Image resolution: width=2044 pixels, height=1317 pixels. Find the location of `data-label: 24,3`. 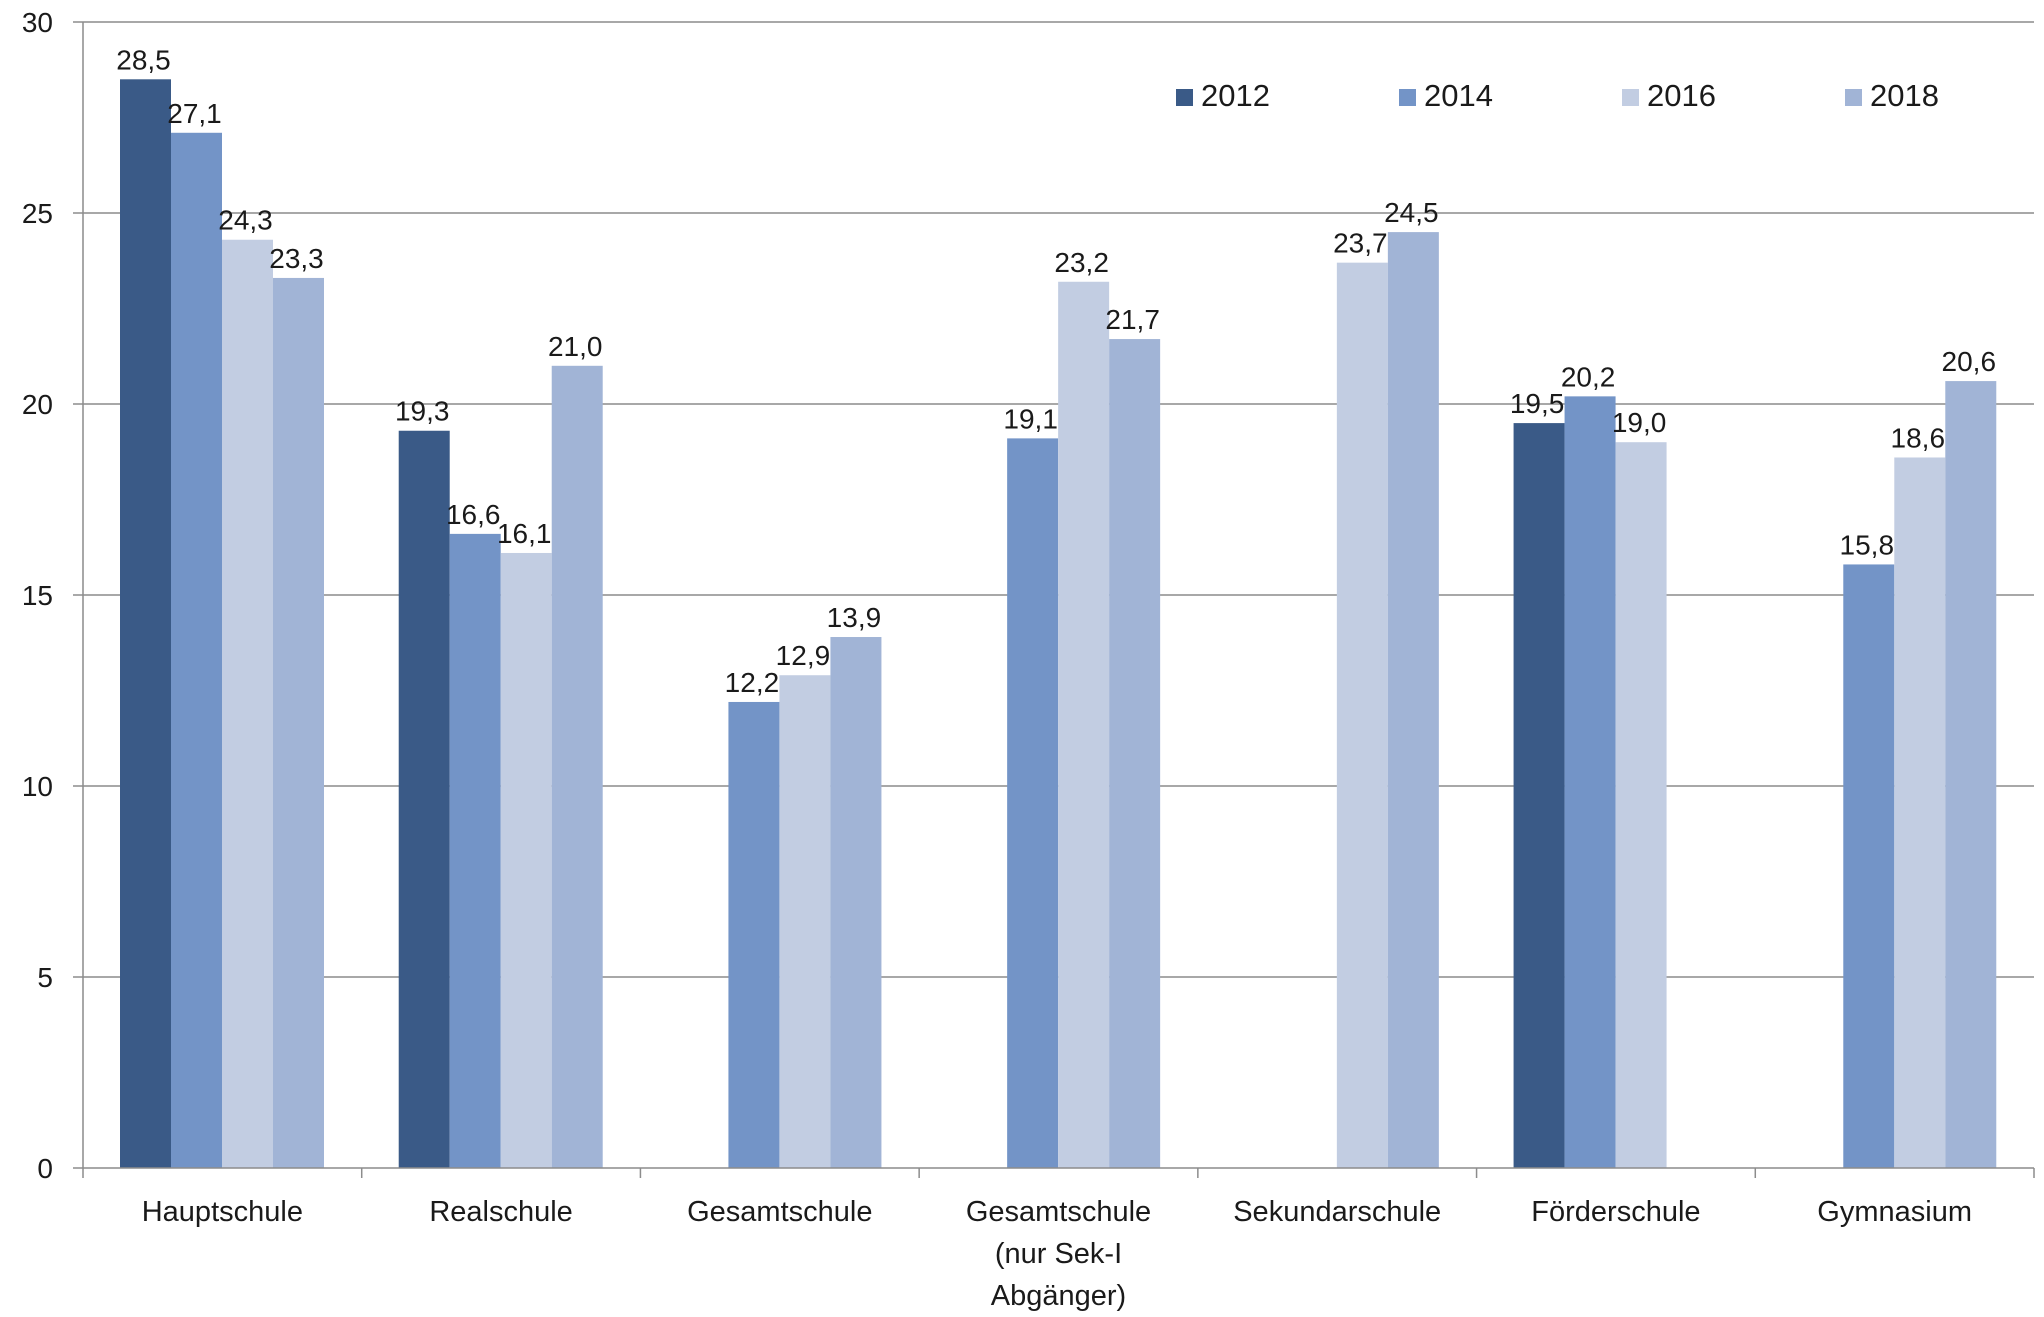

data-label: 24,3 is located at coordinates (245, 220).